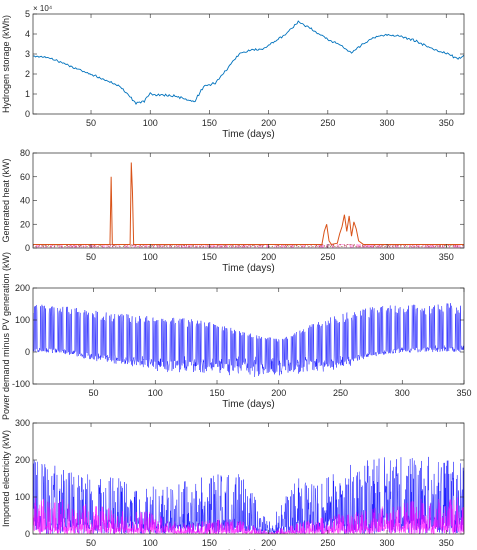  I want to click on y-tick-label: 80, so click(25, 153).